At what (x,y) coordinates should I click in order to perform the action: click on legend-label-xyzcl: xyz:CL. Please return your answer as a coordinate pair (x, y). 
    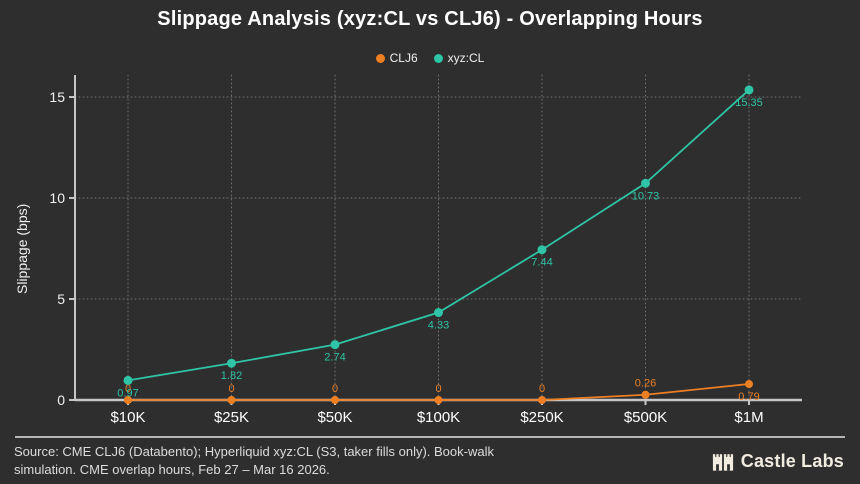
    Looking at the image, I should click on (466, 58).